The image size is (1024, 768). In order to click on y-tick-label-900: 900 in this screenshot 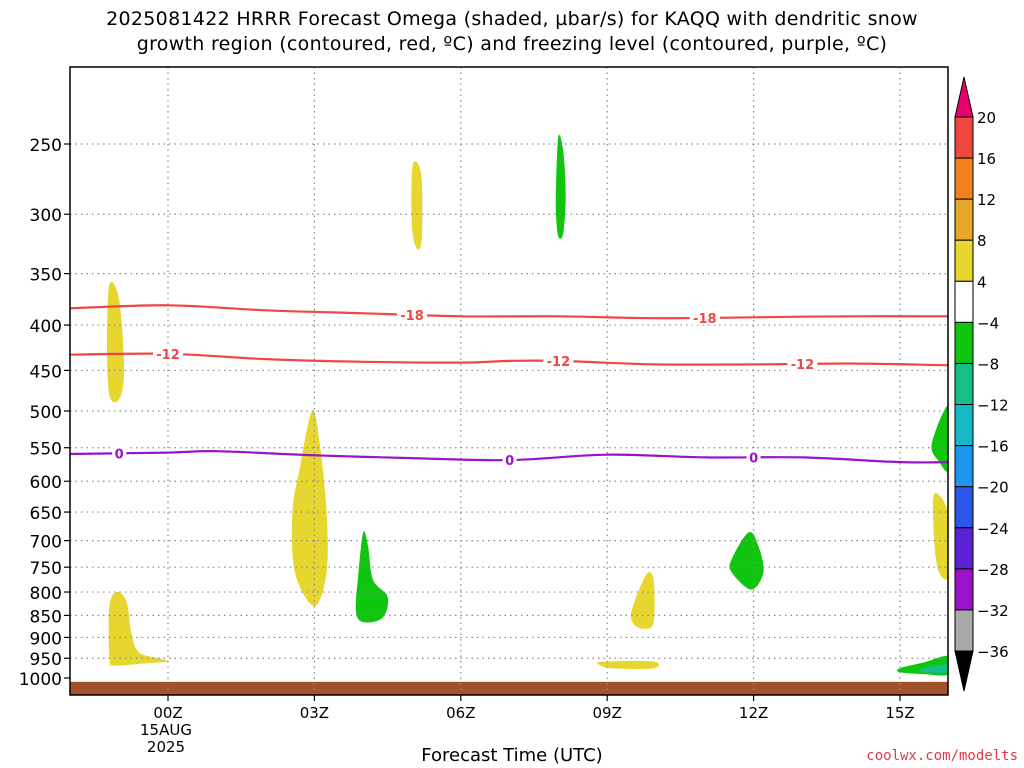, I will do `click(46, 639)`.